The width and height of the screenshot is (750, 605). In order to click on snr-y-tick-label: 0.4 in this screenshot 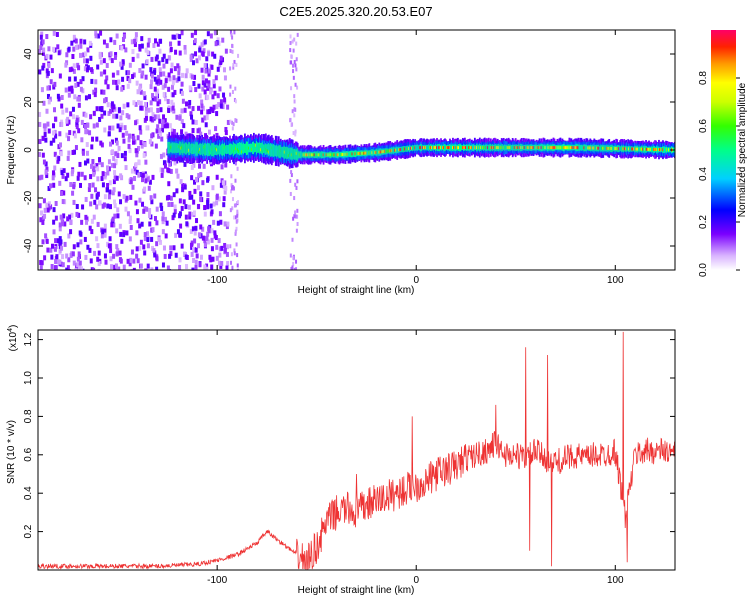, I will do `click(28, 493)`.